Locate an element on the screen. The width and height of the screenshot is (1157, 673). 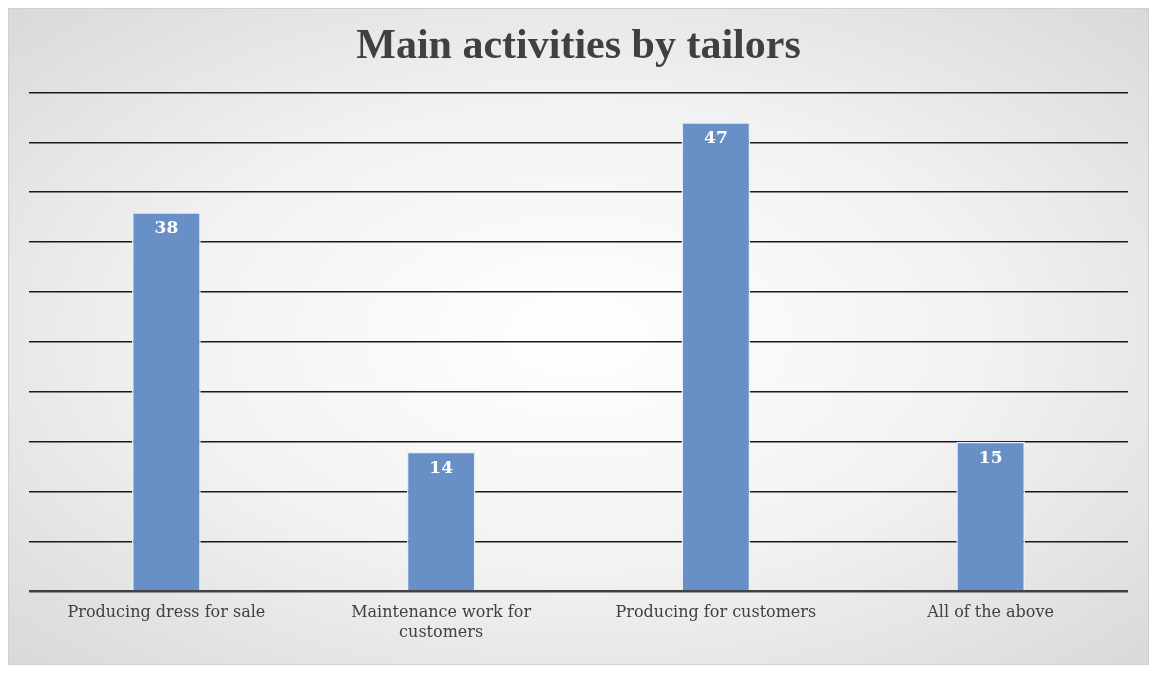
x-tick-label: Producing for customers is located at coordinates (716, 612).